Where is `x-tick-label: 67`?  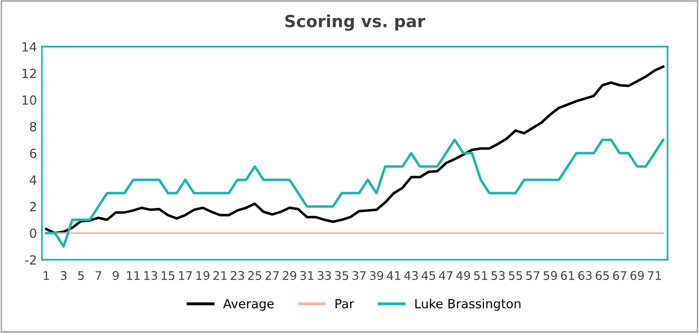
x-tick-label: 67 is located at coordinates (619, 275).